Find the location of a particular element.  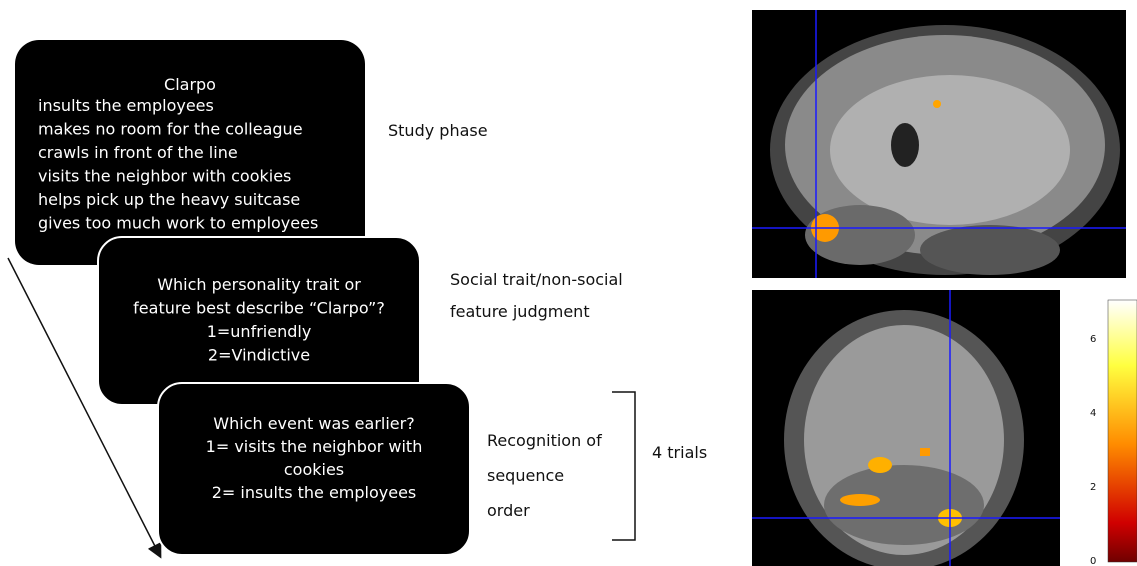

recognition-line: 1= visits the neighbor with is located at coordinates (314, 446).